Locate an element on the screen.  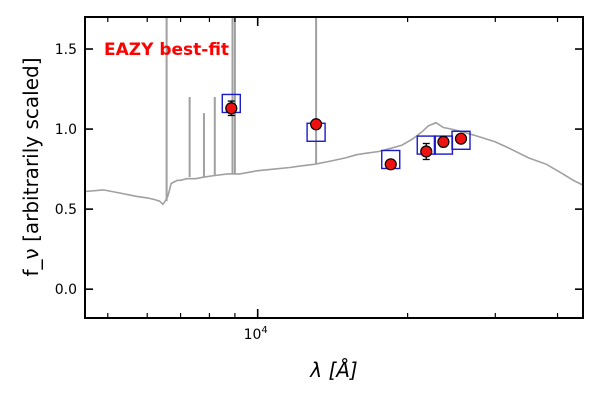
synthetic-flux-square is located at coordinates (461, 140).